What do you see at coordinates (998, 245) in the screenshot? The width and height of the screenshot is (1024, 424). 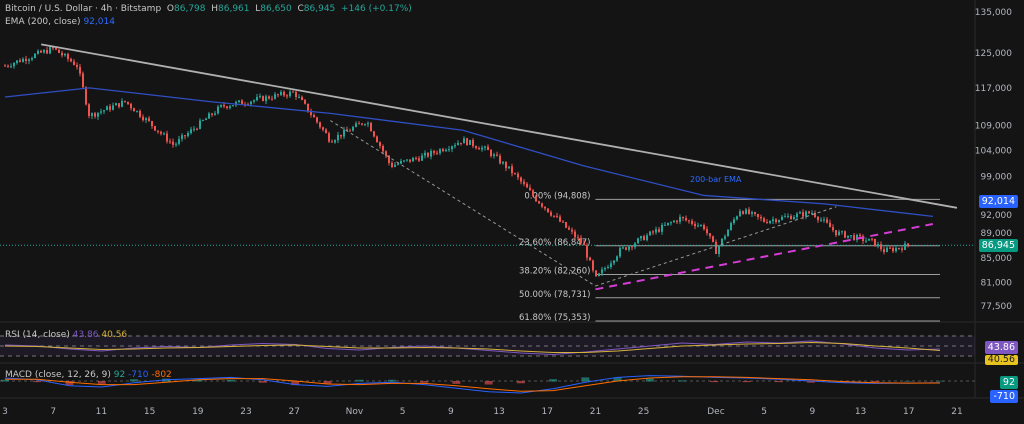 I see `last-price-tag: 86,945` at bounding box center [998, 245].